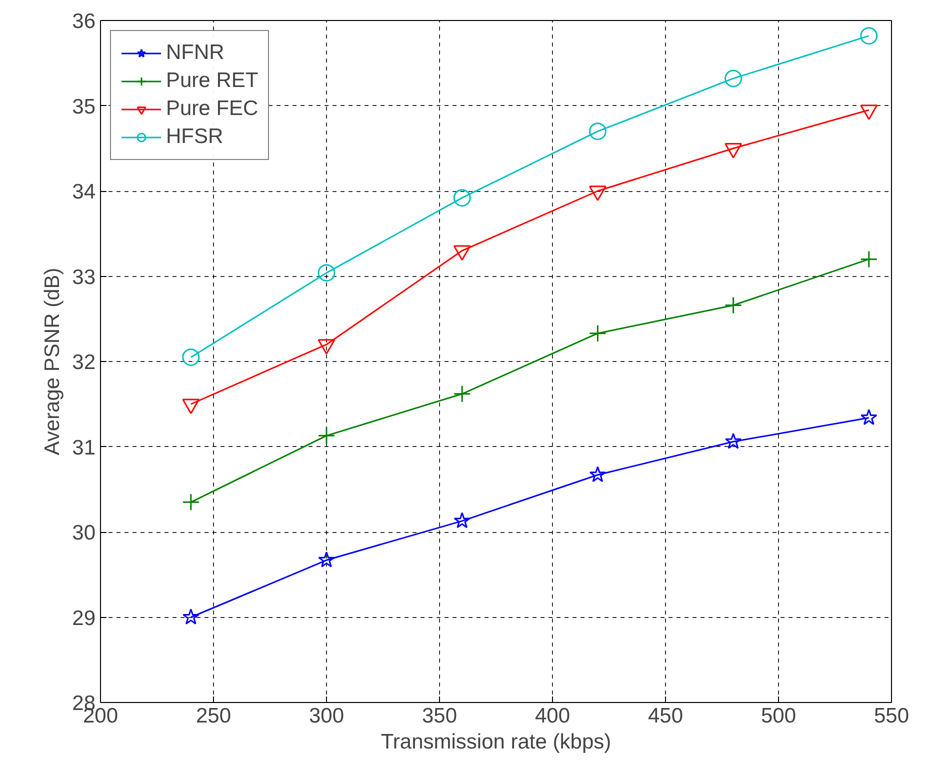 Image resolution: width=931 pixels, height=782 pixels. Describe the element at coordinates (212, 109) in the screenshot. I see `legend-label: Pure FEC` at that location.